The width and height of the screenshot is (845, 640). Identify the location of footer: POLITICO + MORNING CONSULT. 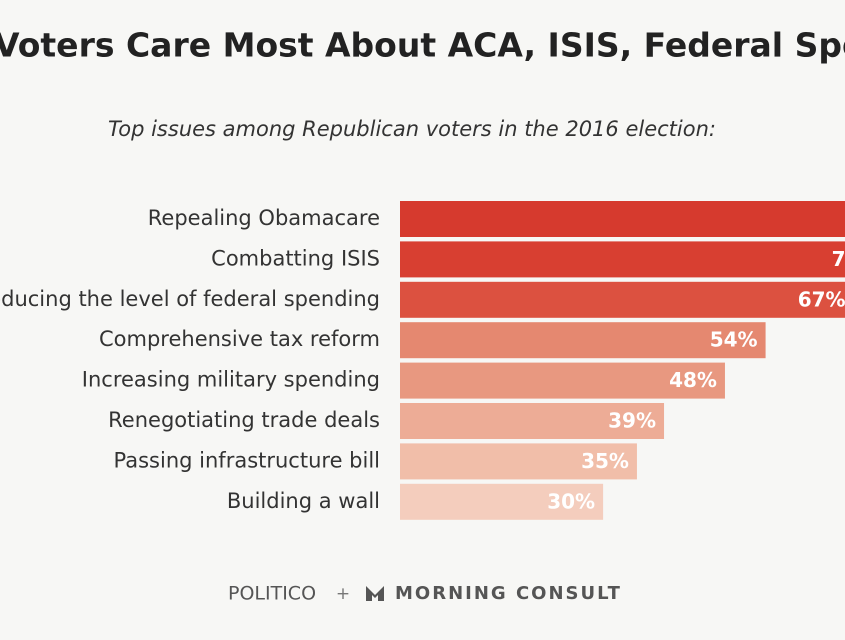
(425, 594).